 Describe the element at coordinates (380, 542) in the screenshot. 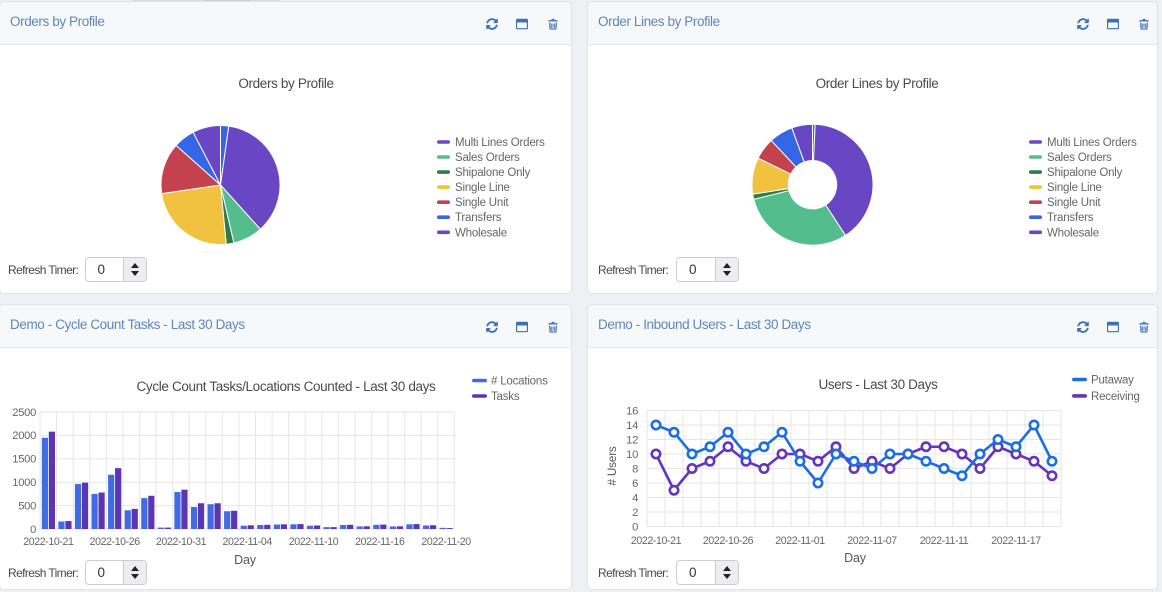

I see `svg-text: 2022-11-16` at that location.